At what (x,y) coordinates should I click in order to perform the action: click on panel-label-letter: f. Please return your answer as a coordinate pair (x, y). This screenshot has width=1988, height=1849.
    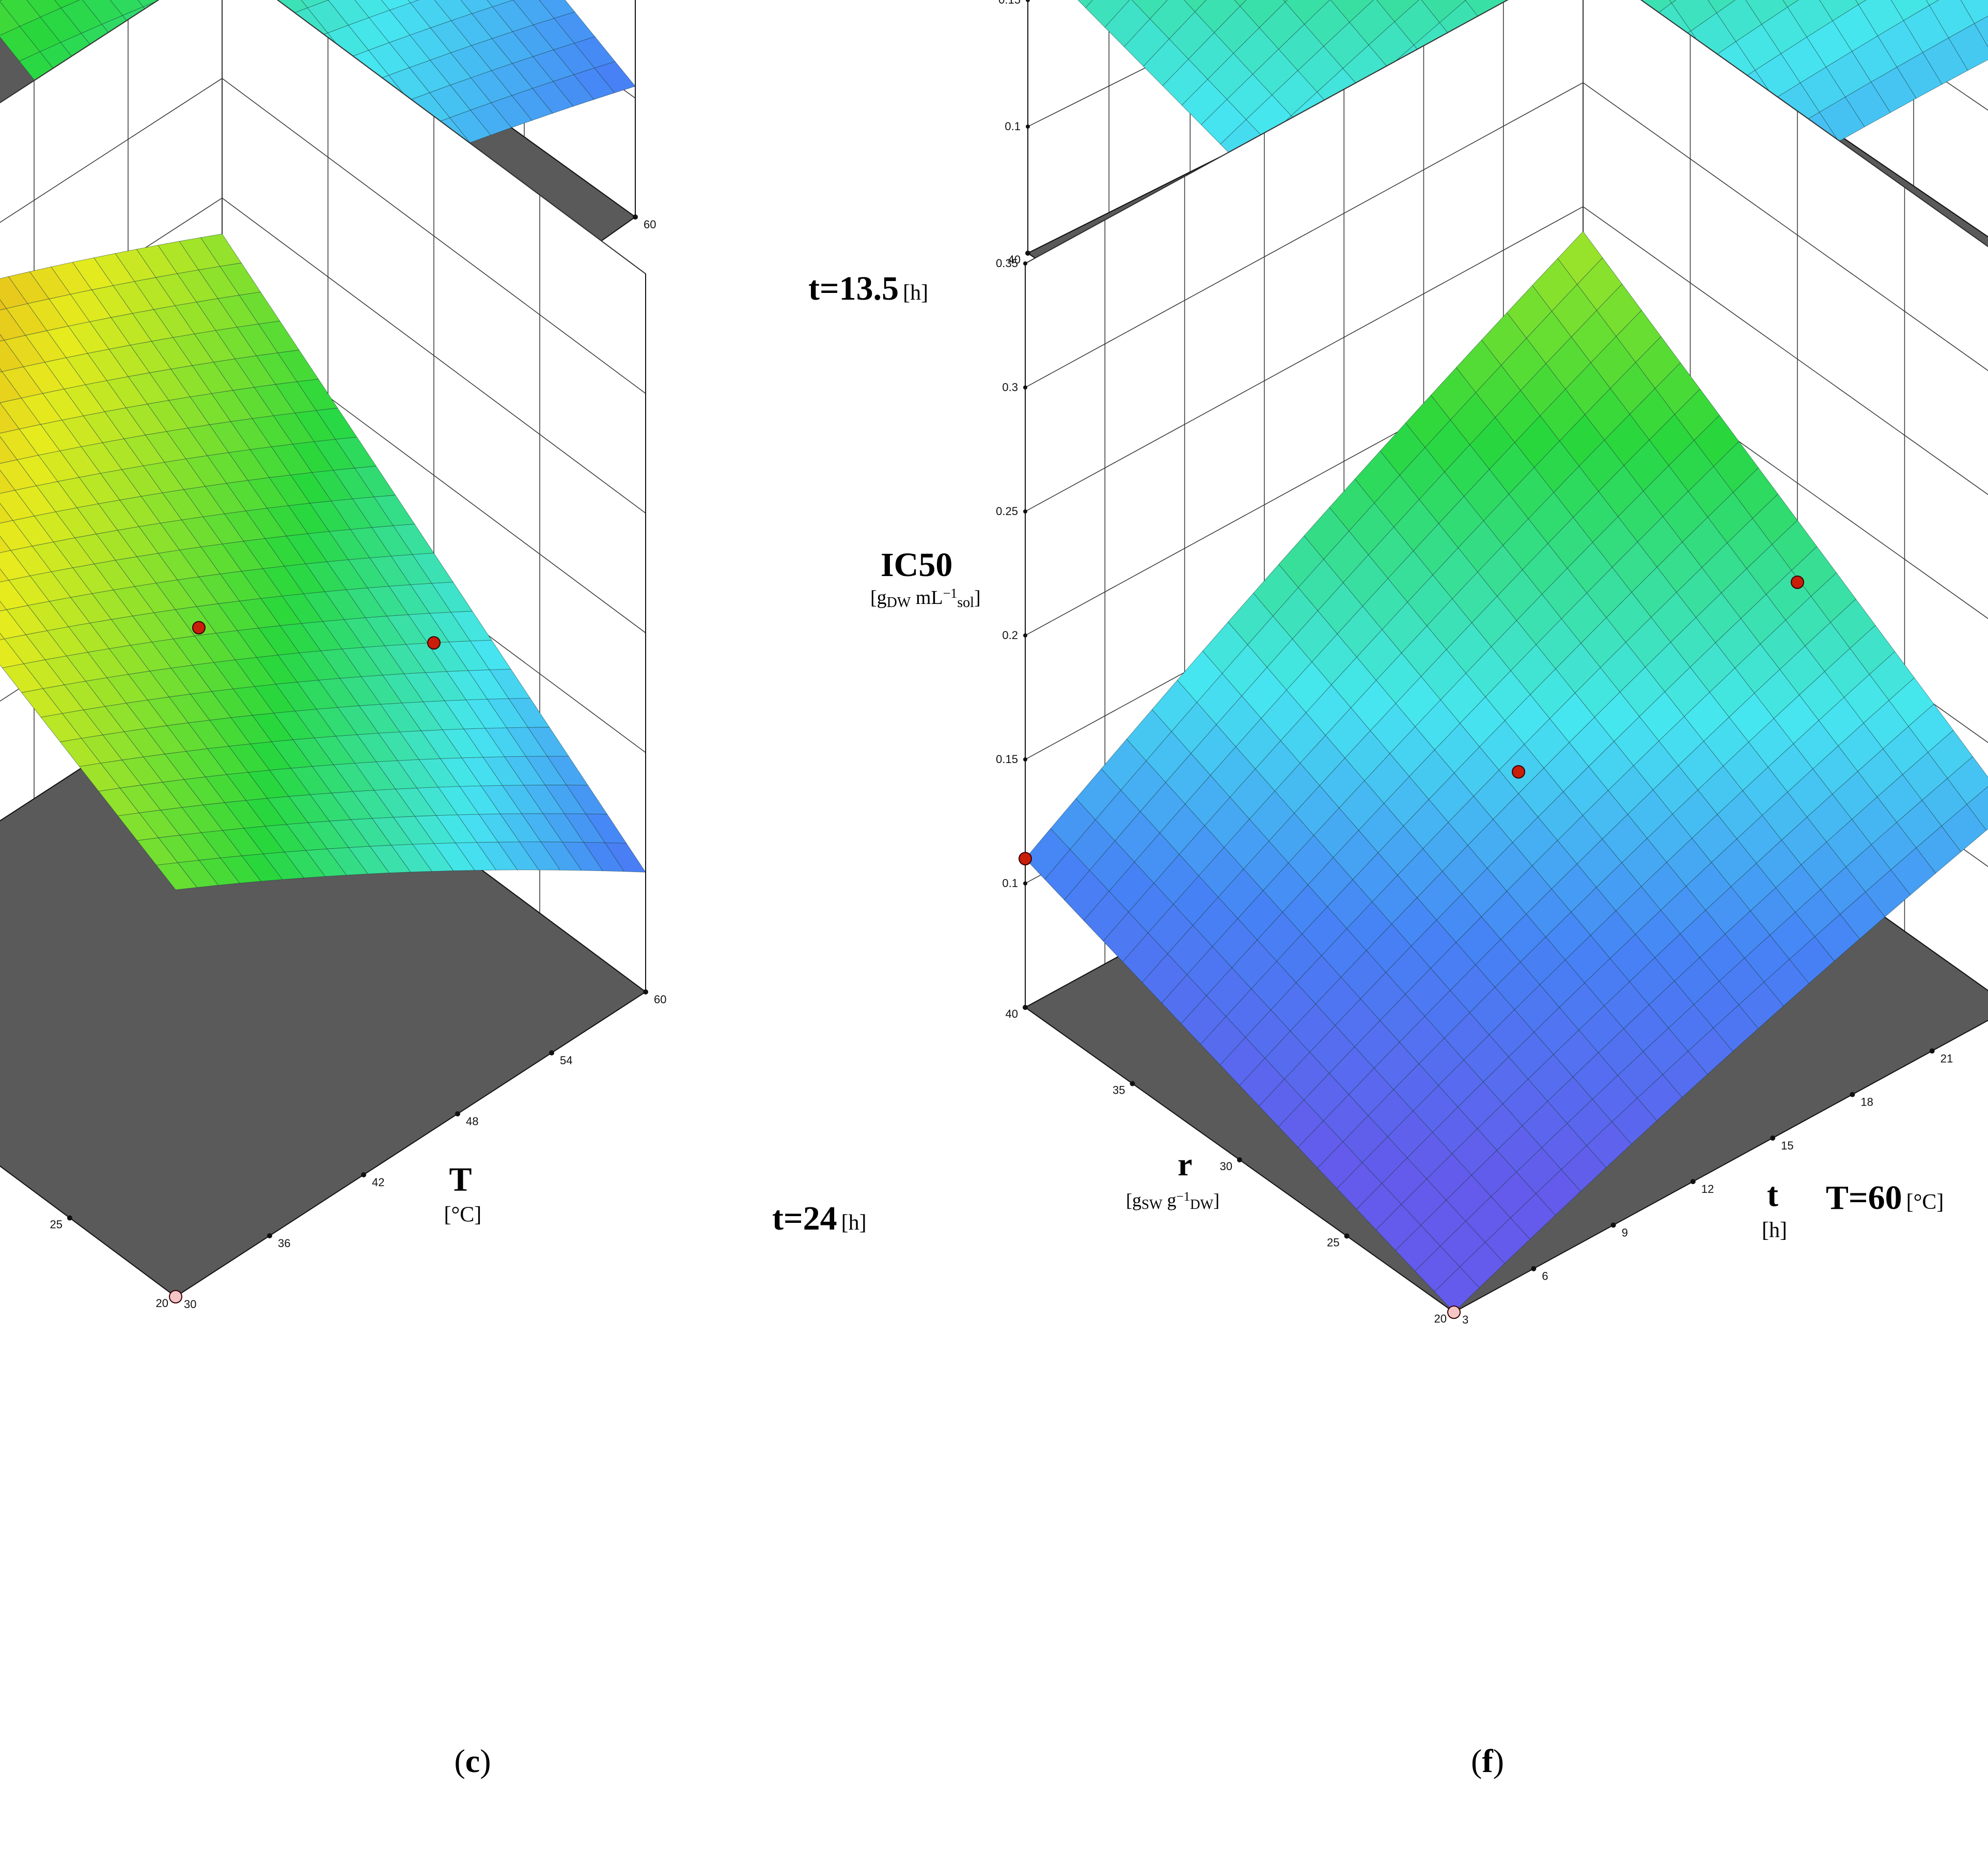
    Looking at the image, I should click on (1487, 1761).